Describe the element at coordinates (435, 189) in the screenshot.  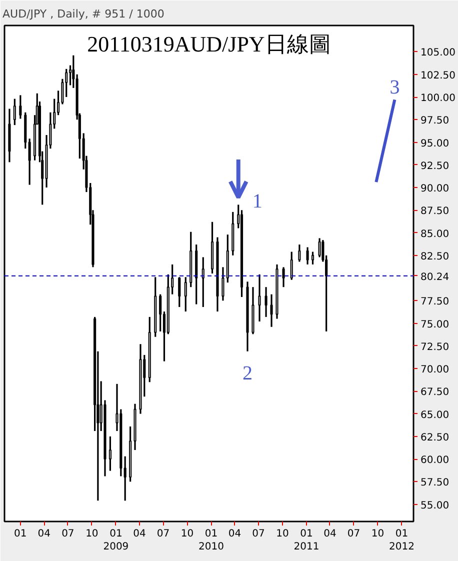
I see `y-tick-label: 90.00` at that location.